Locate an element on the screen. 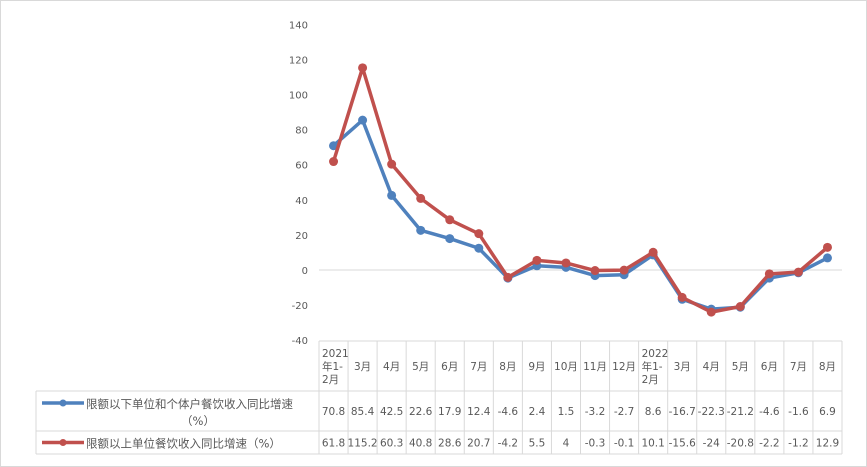 This screenshot has width=867, height=467. x-tick-label: 9月 is located at coordinates (536, 367).